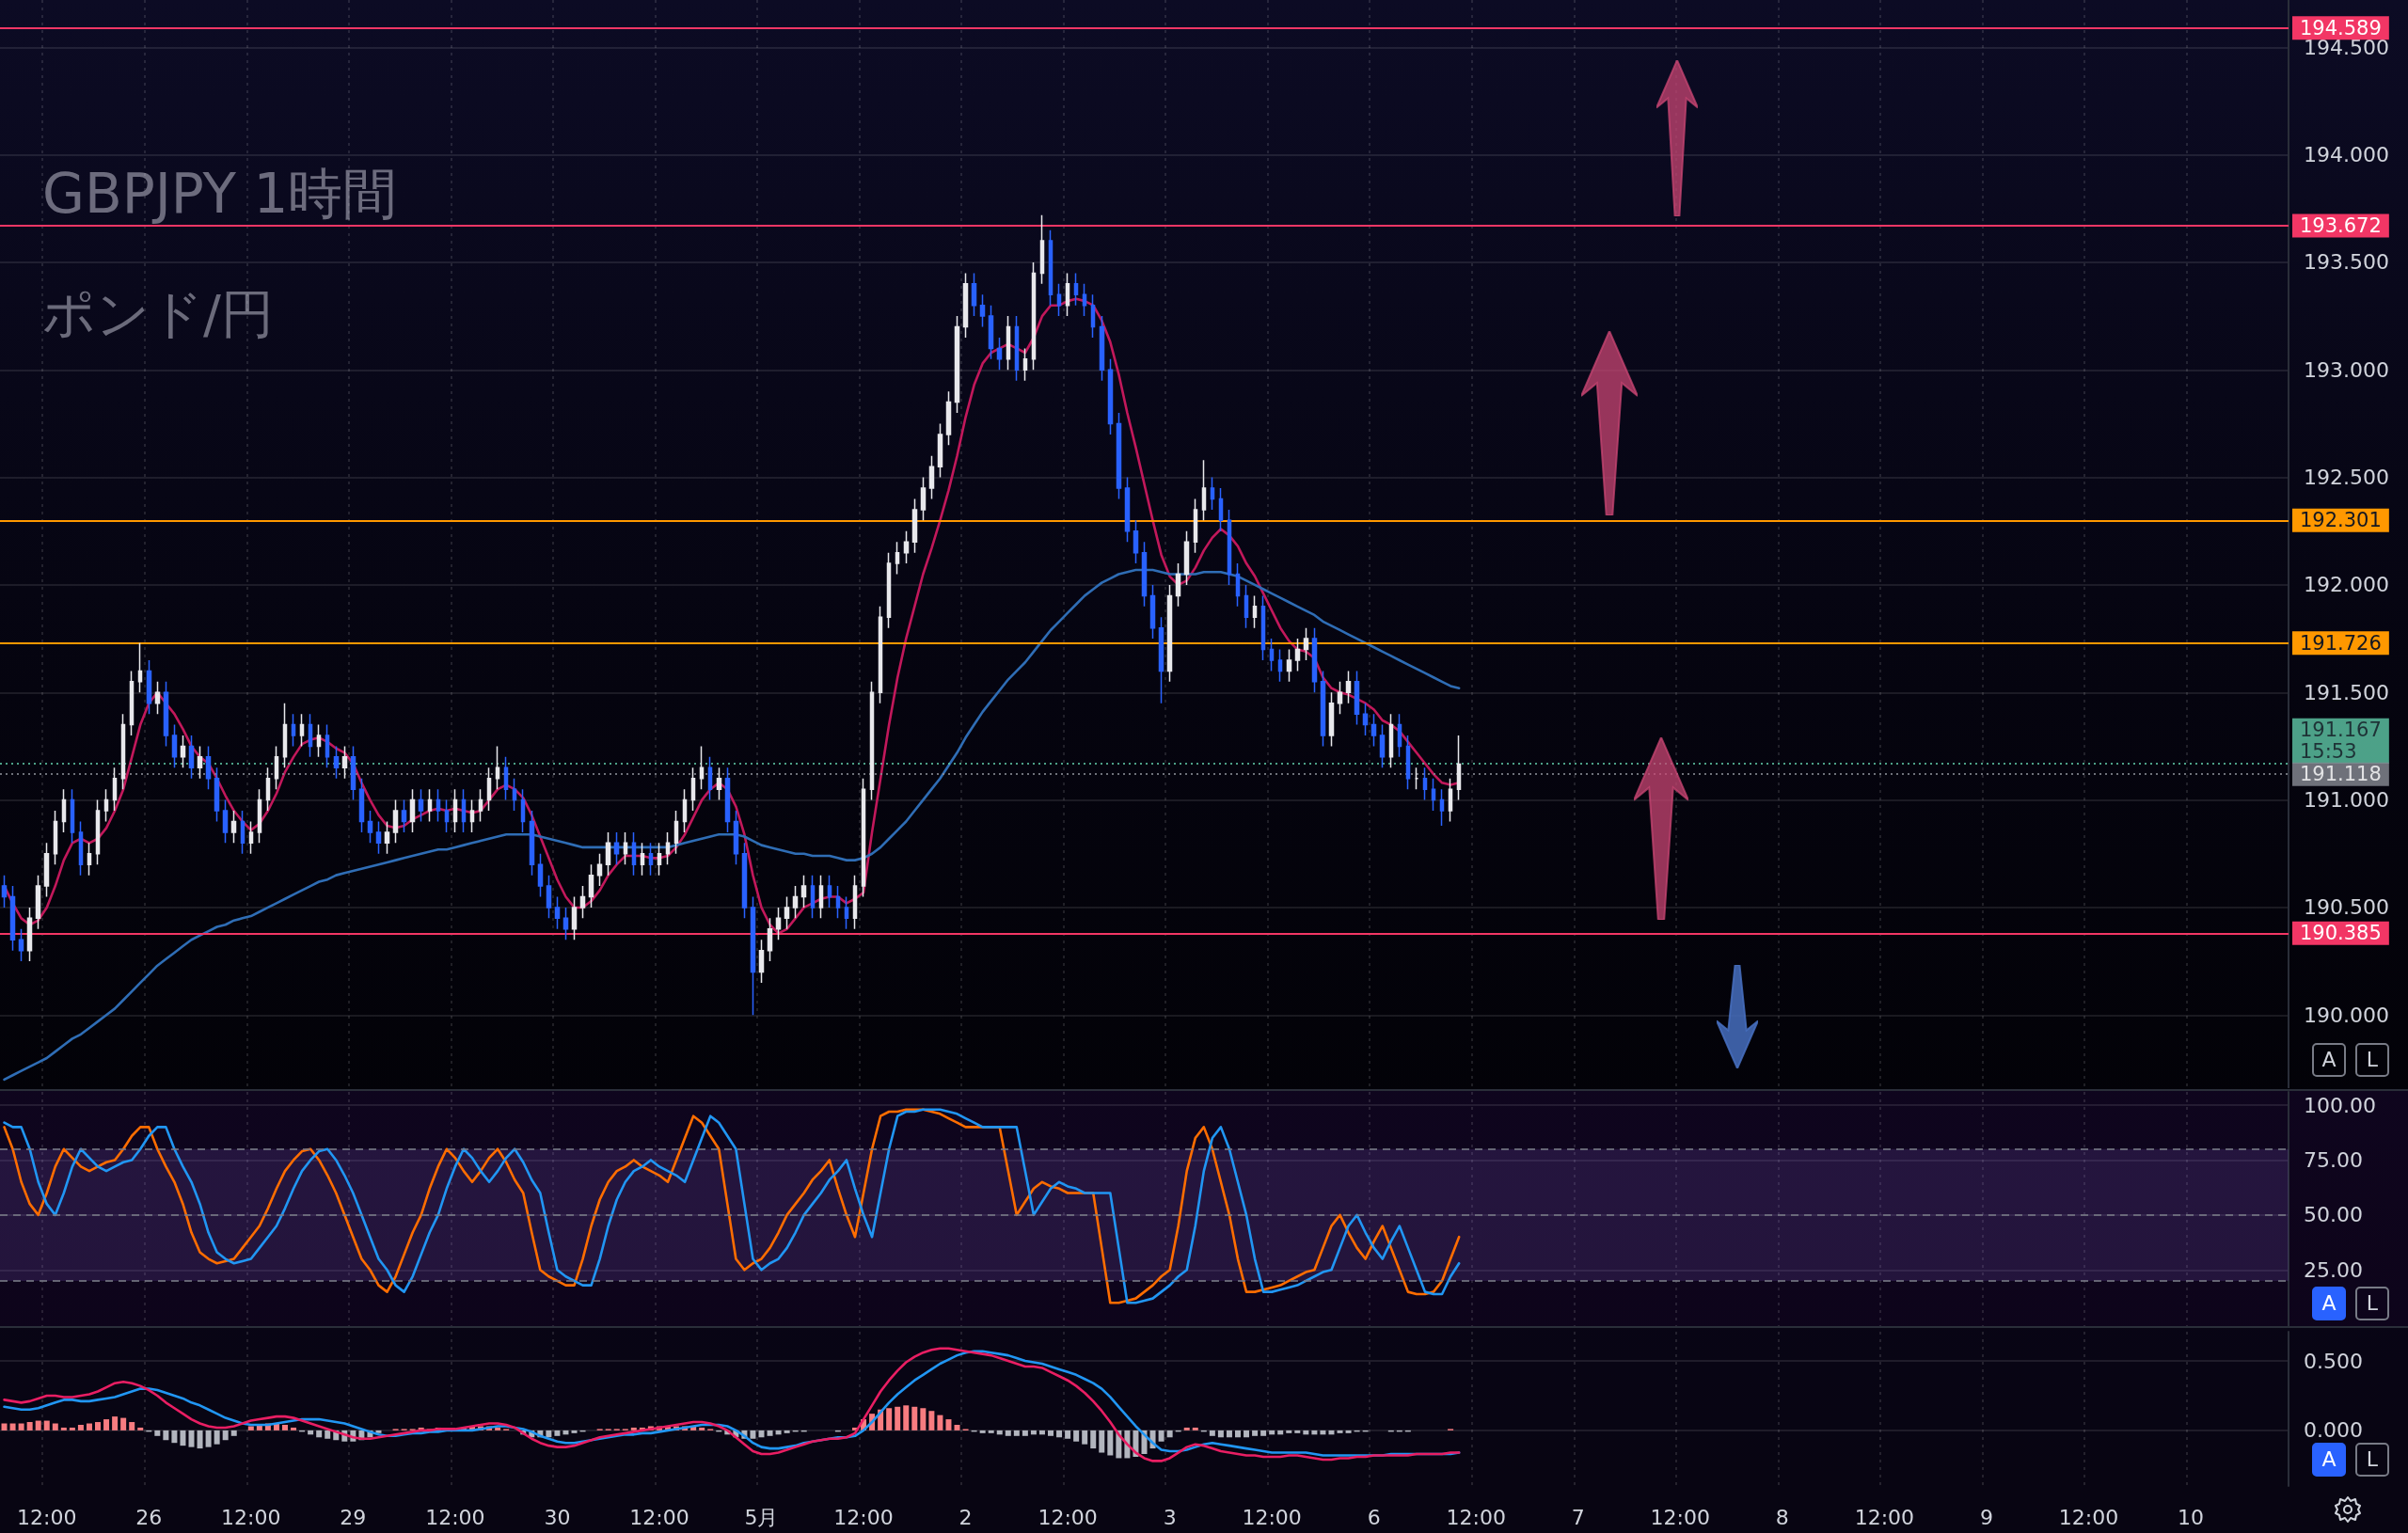 The image size is (2408, 1533). I want to click on y-tick-label: 75.00, so click(2334, 1160).